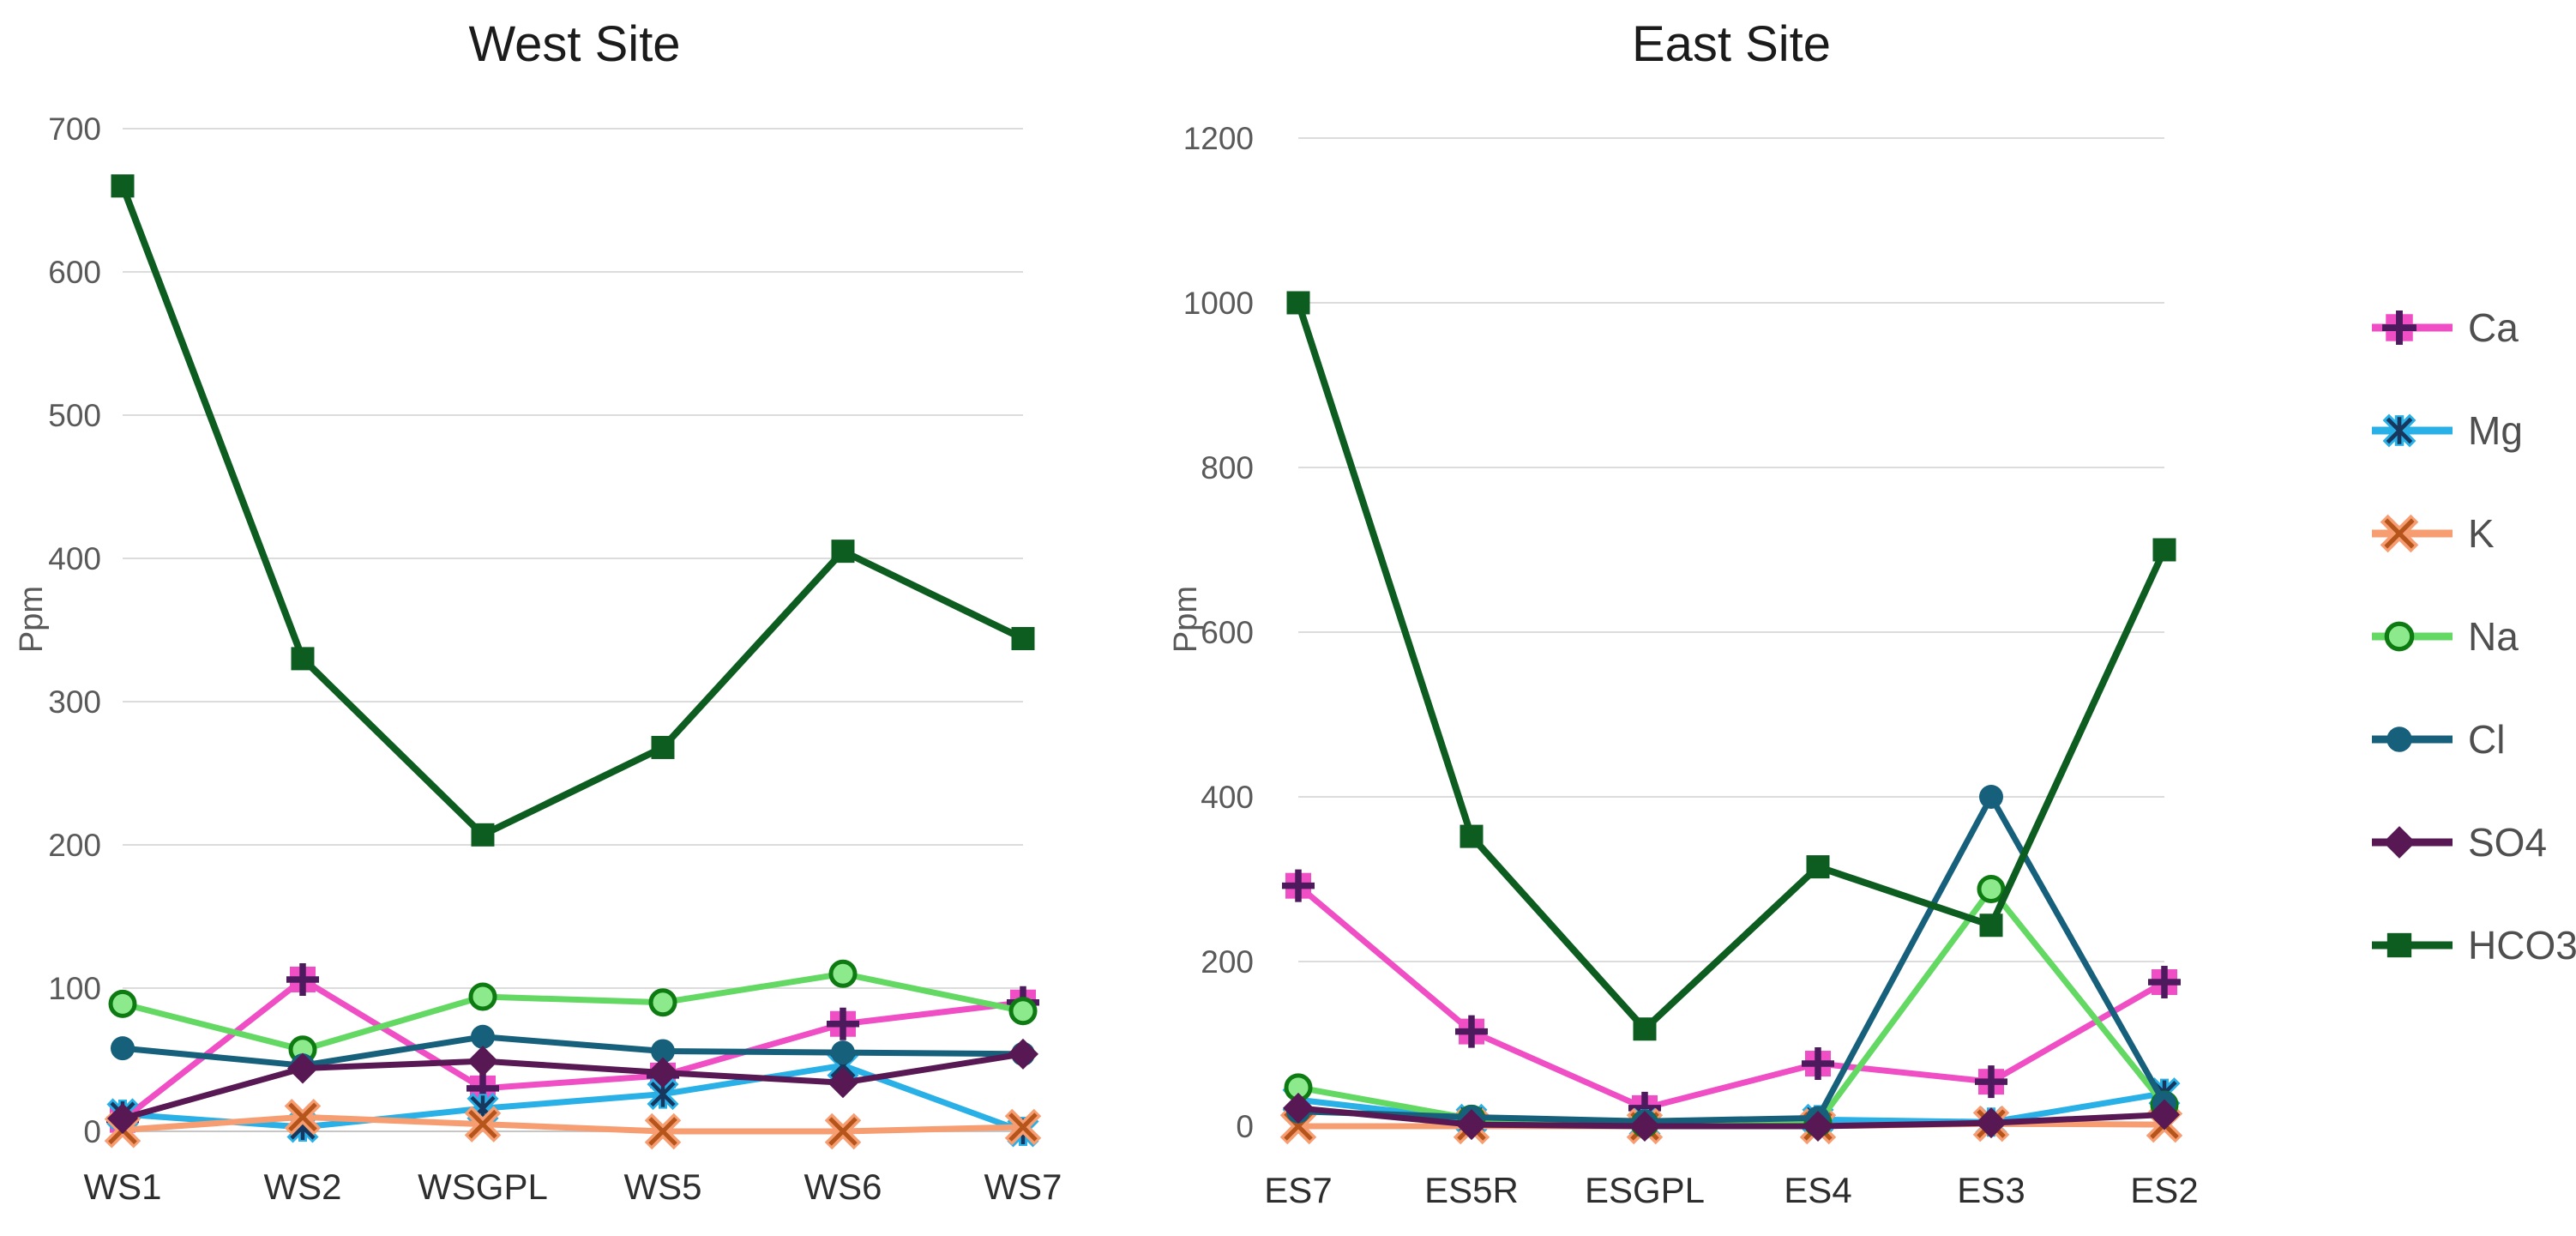 This screenshot has height=1236, width=2576. I want to click on east-category-ESGPL: ESGPL, so click(1645, 1190).